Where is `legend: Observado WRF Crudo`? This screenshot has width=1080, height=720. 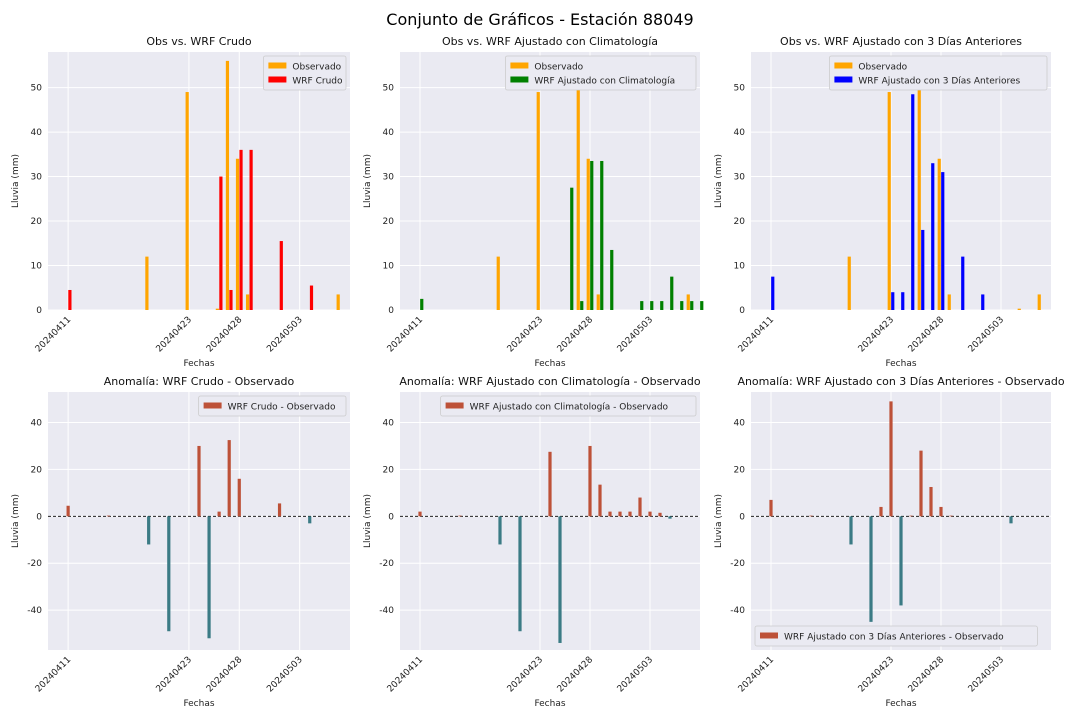 legend: Observado WRF Crudo is located at coordinates (304, 73).